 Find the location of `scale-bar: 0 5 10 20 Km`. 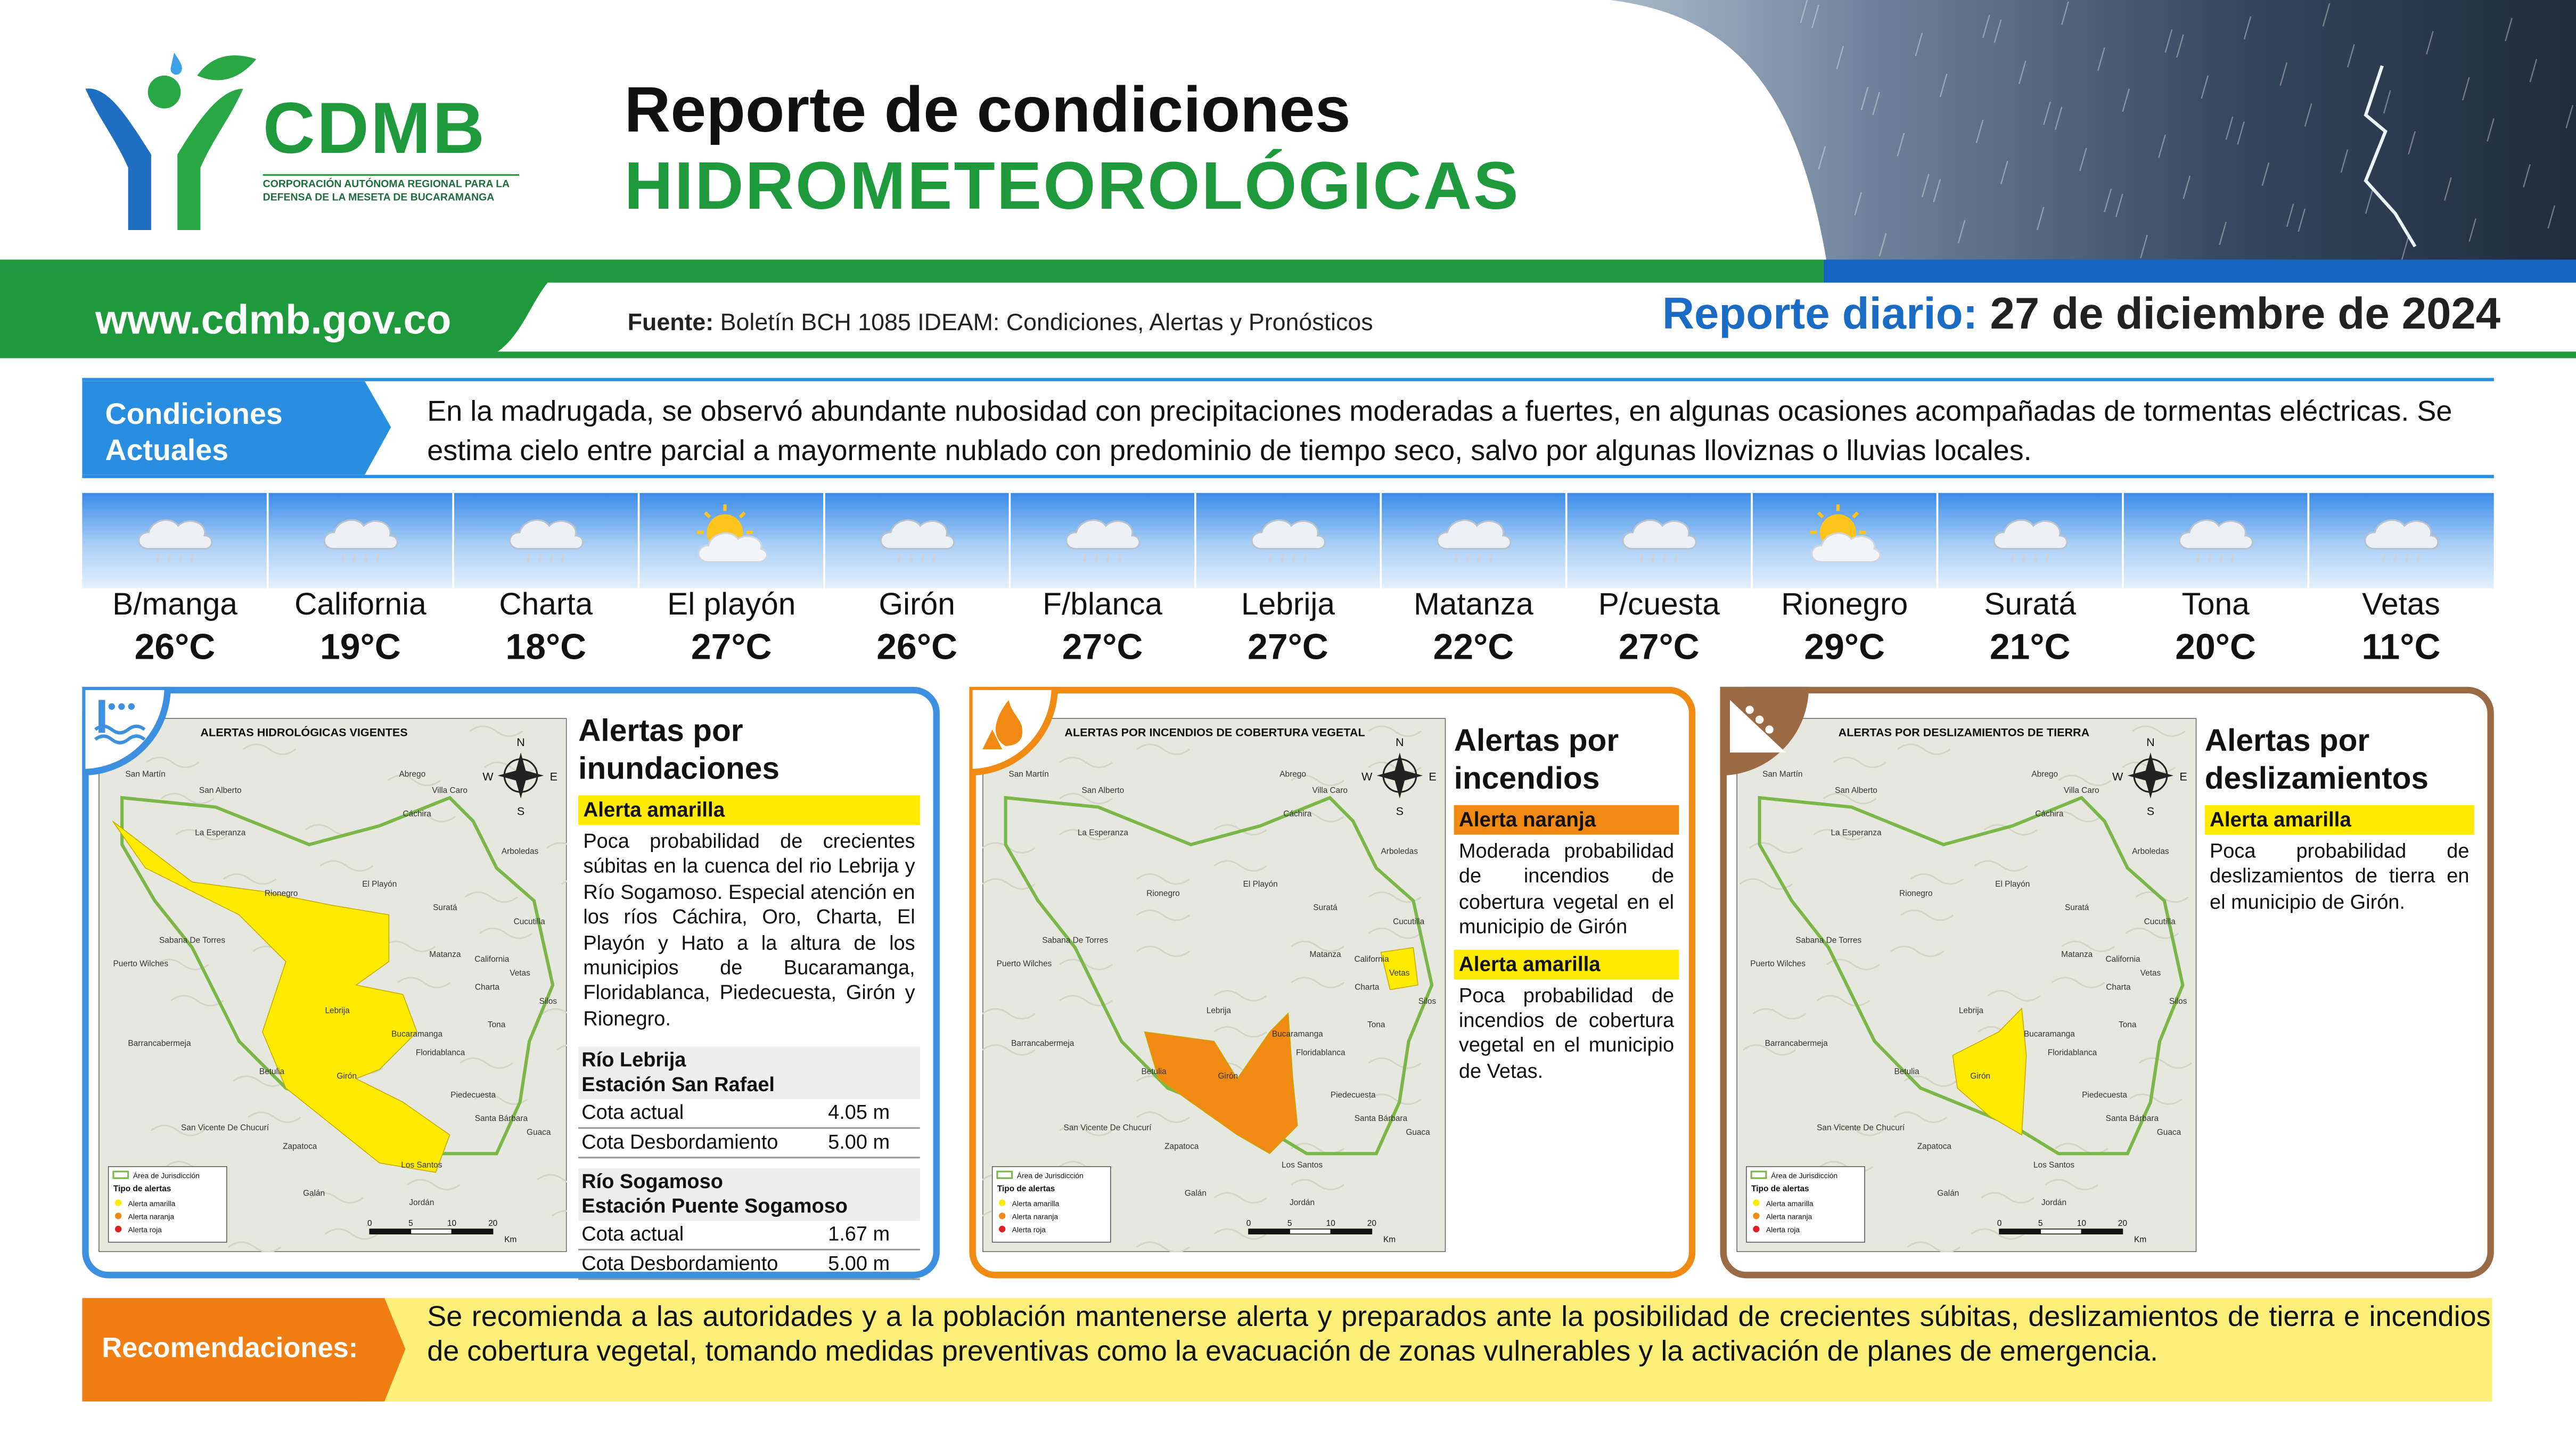

scale-bar: 0 5 10 20 Km is located at coordinates (2071, 1232).